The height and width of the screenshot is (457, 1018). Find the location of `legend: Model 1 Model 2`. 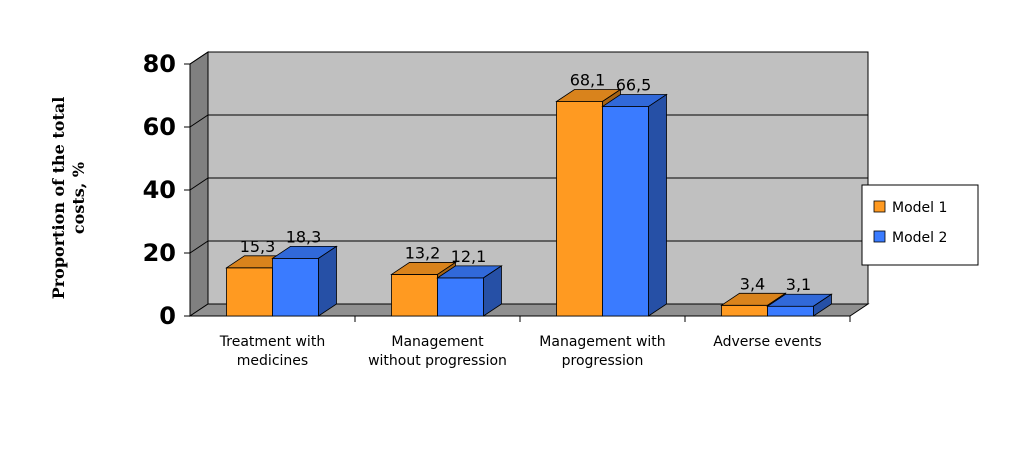

legend: Model 1 Model 2 is located at coordinates (920, 225).